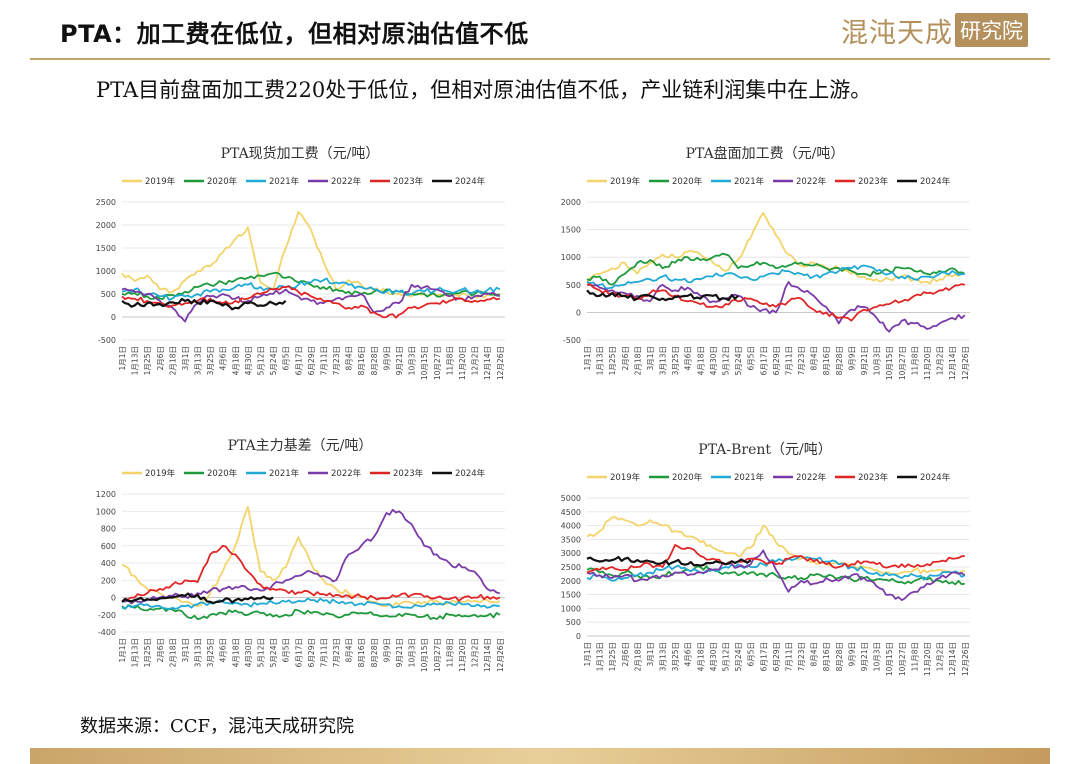 The width and height of the screenshot is (1080, 764). I want to click on y-tick-label: -200, so click(107, 615).